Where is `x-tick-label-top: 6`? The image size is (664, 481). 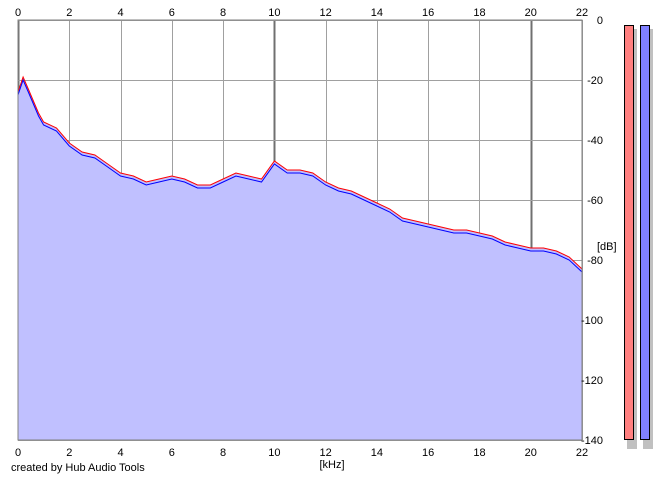 x-tick-label-top: 6 is located at coordinates (172, 13).